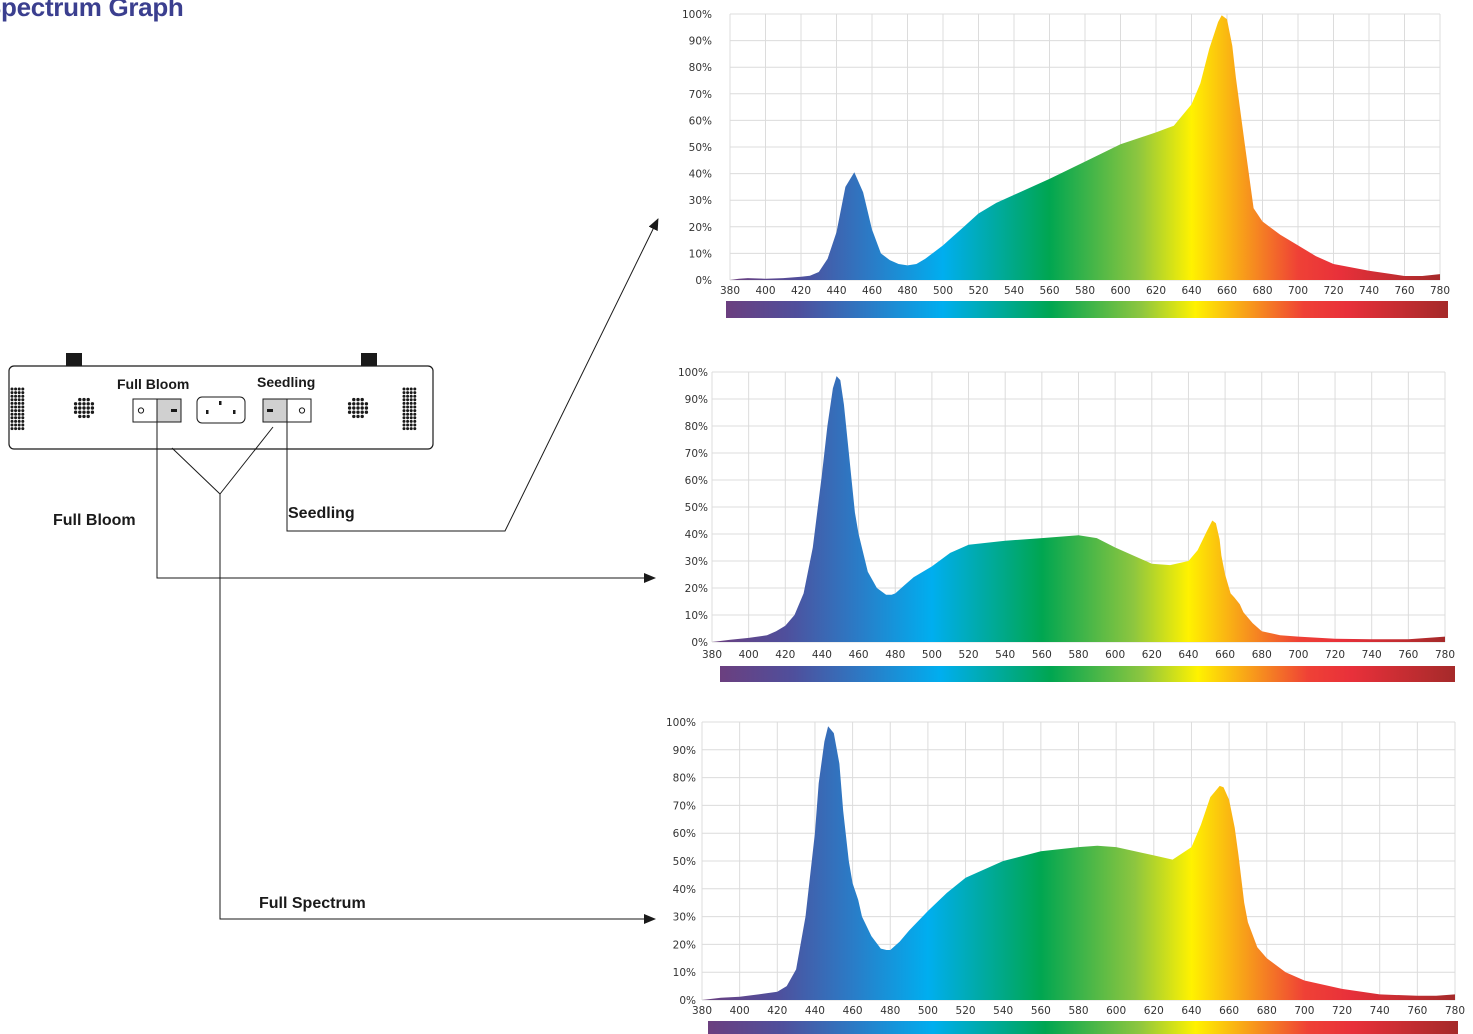 The image size is (1473, 1034). I want to click on x-tick-label: 640, so click(1191, 1011).